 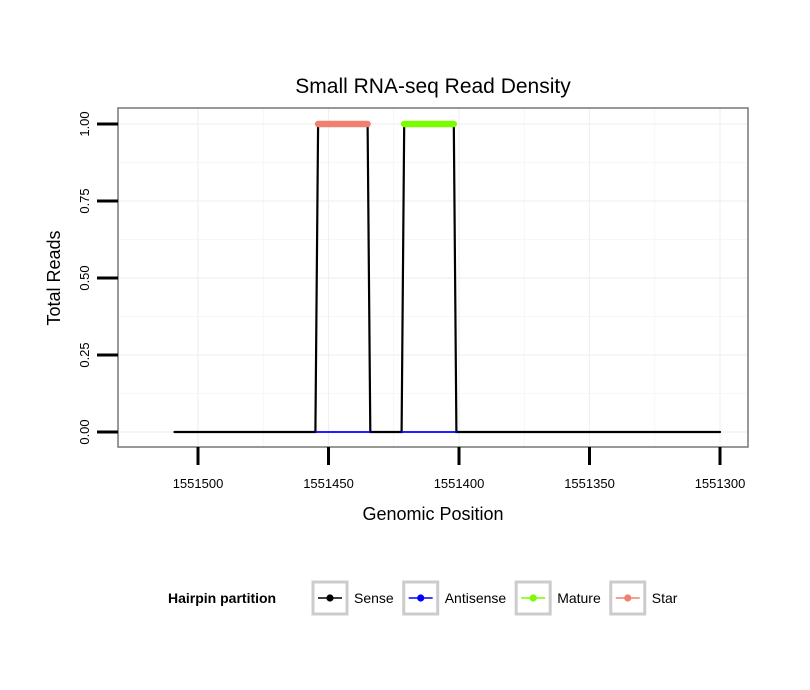 What do you see at coordinates (84, 431) in the screenshot?
I see `y-tick-label: 0.00` at bounding box center [84, 431].